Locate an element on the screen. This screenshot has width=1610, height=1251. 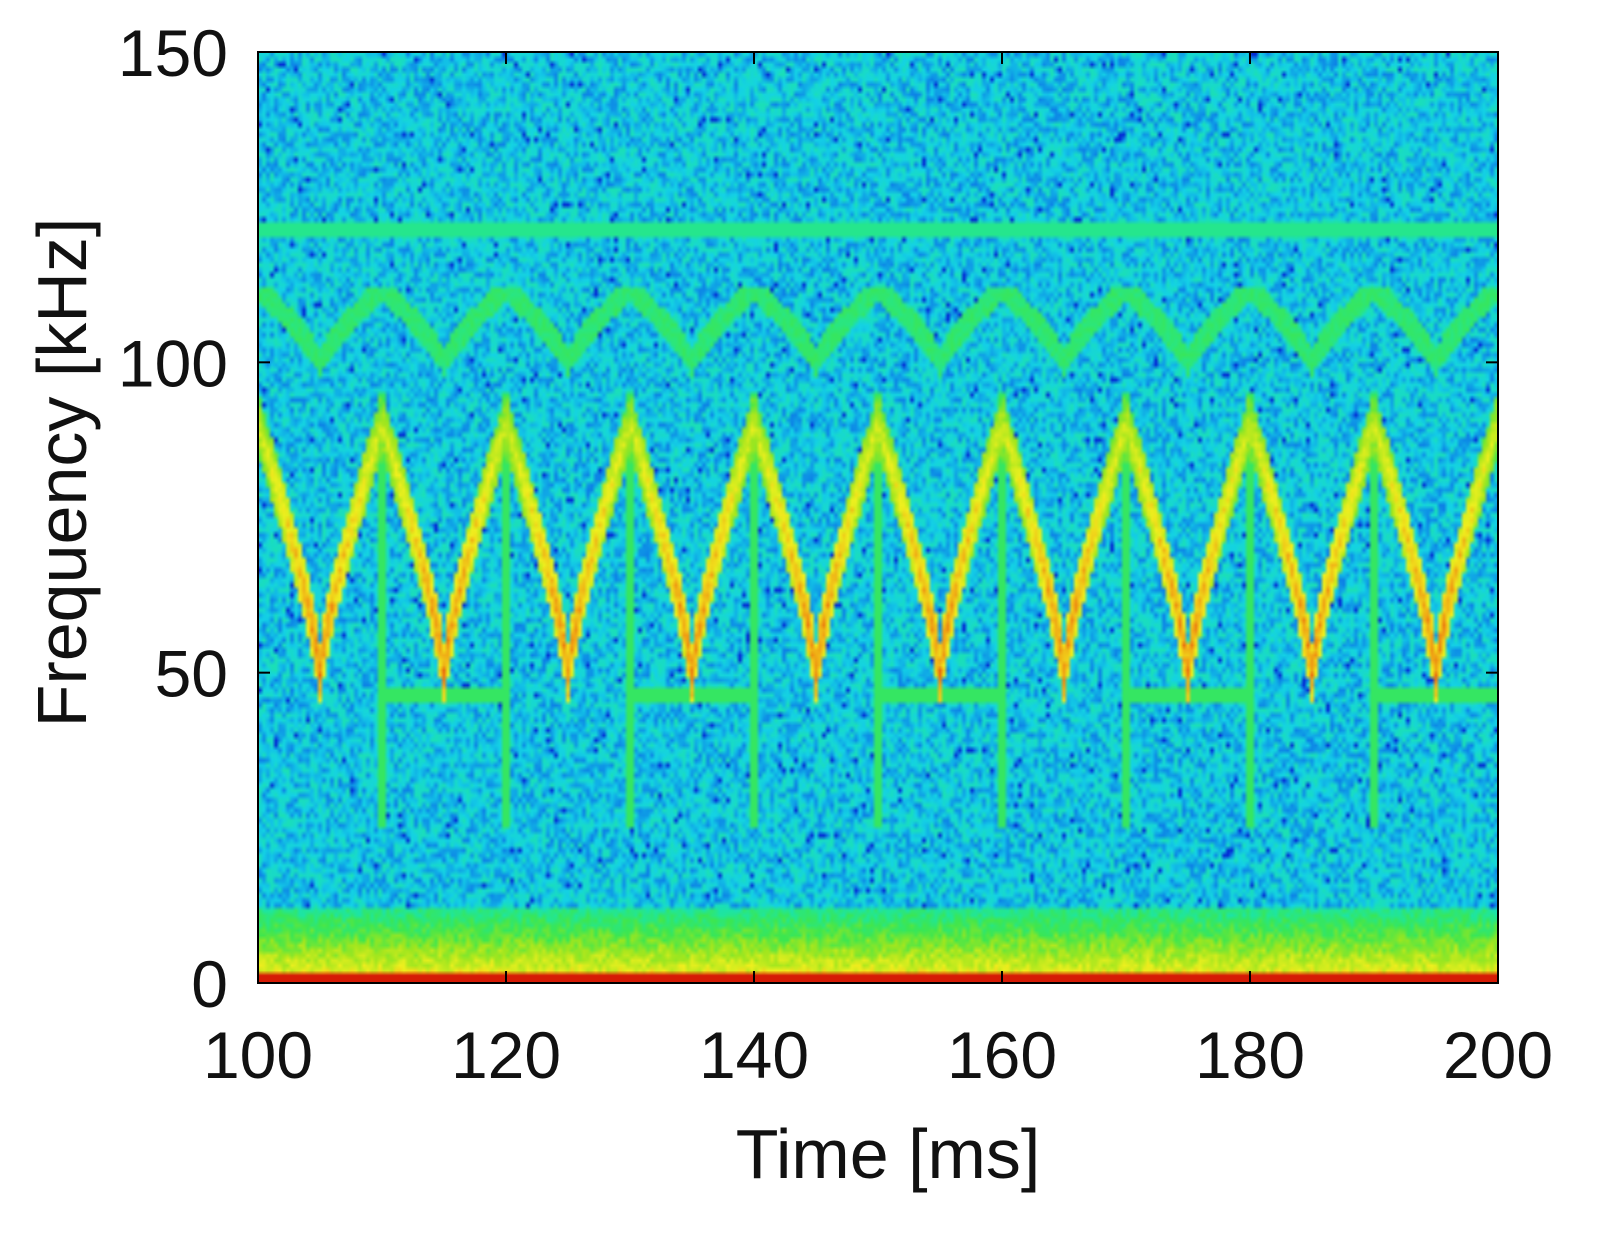
y-tick-label: 0 is located at coordinates (209, 984).